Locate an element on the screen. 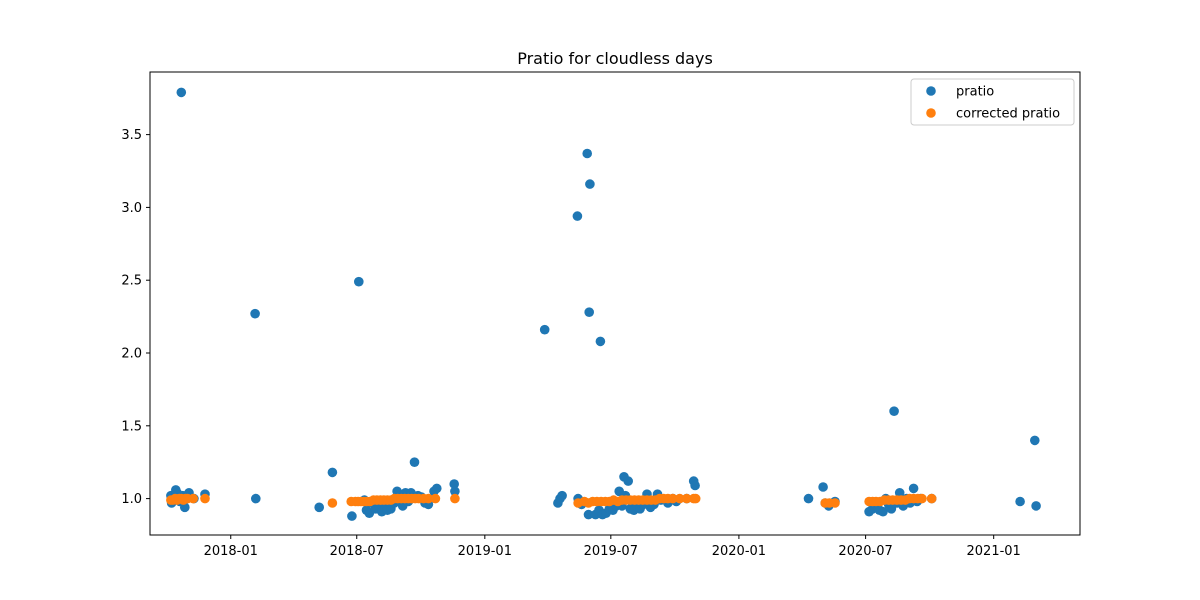 The image size is (1200, 600). legend-box is located at coordinates (992, 102).